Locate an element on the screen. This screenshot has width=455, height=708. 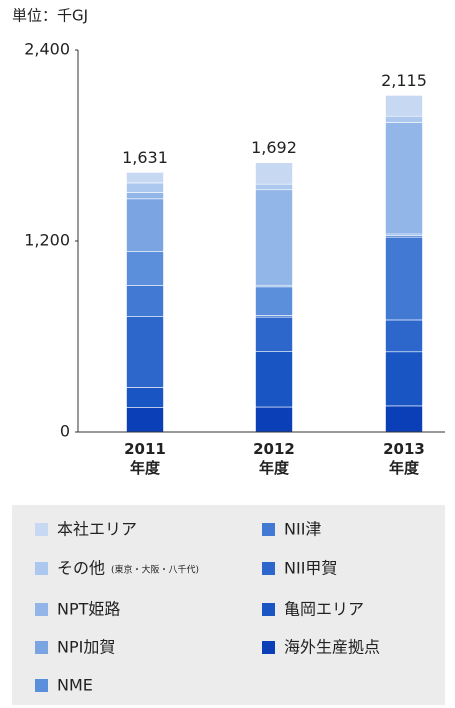
legend-label: NPT姫路 is located at coordinates (88, 609).